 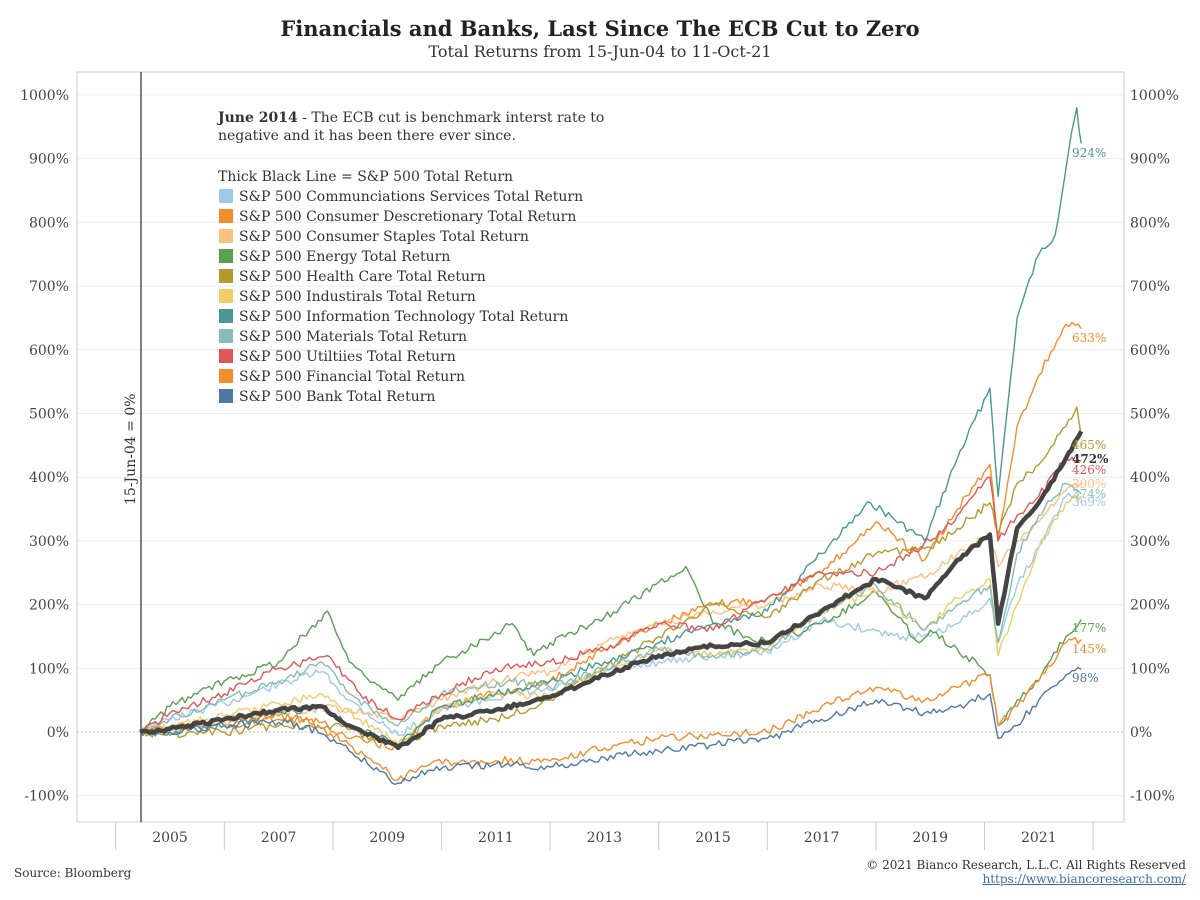 I want to click on series-end-label: 145%, so click(x=1089, y=649).